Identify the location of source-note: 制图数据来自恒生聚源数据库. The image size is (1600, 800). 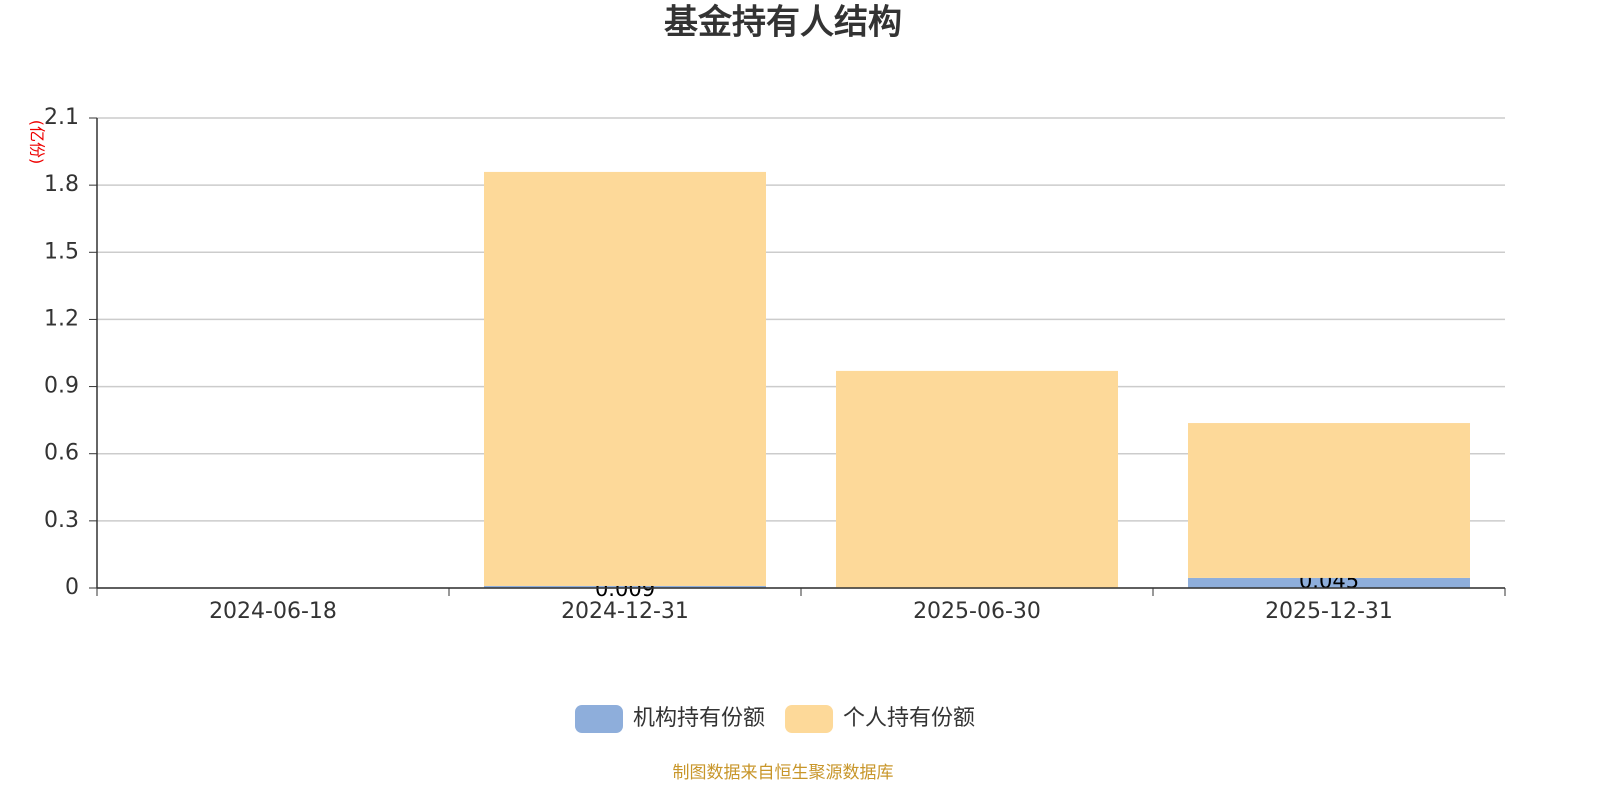
(783, 773).